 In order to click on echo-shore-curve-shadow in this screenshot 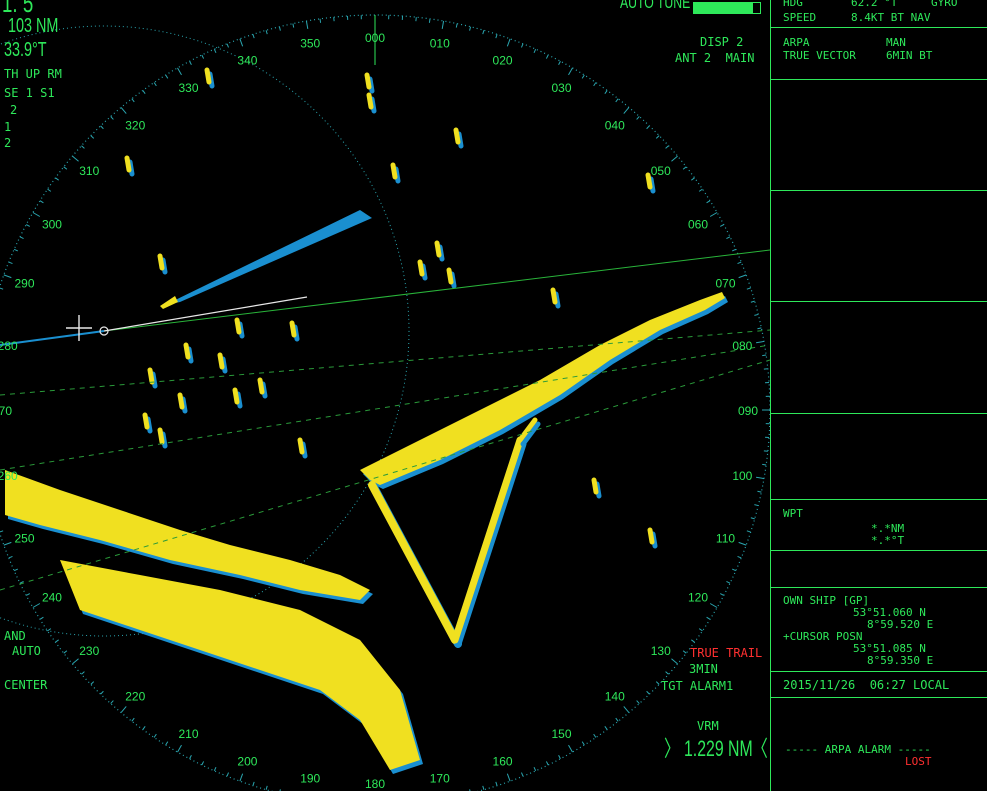, I will do `click(490, 544)`.